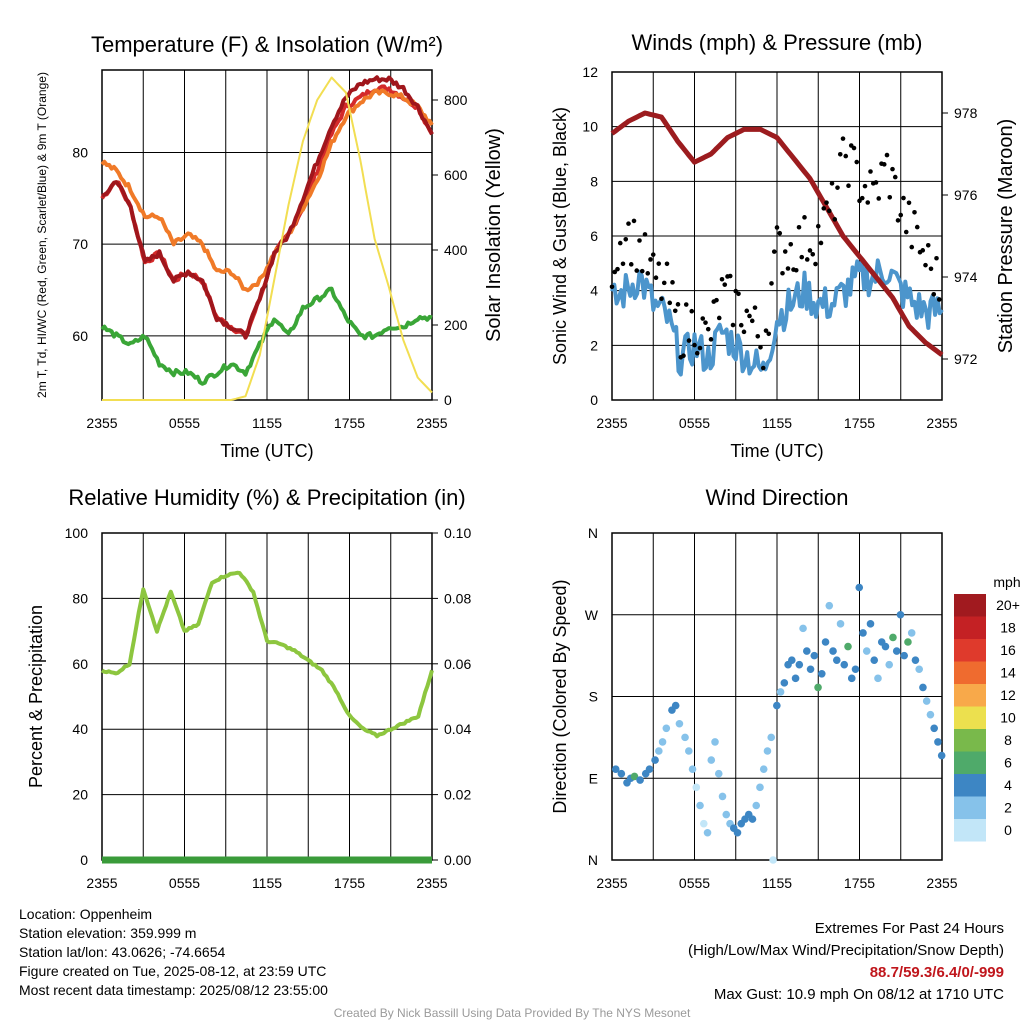 Image resolution: width=1024 pixels, height=1024 pixels. What do you see at coordinates (594, 181) in the screenshot?
I see `y-tick-label: 8` at bounding box center [594, 181].